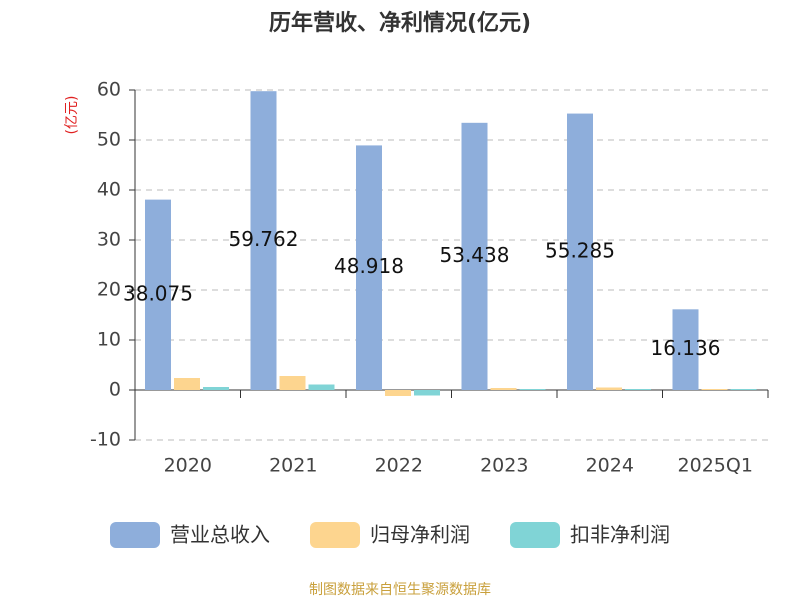 The width and height of the screenshot is (800, 600). What do you see at coordinates (293, 466) in the screenshot?
I see `x-tick-label: 2021` at bounding box center [293, 466].